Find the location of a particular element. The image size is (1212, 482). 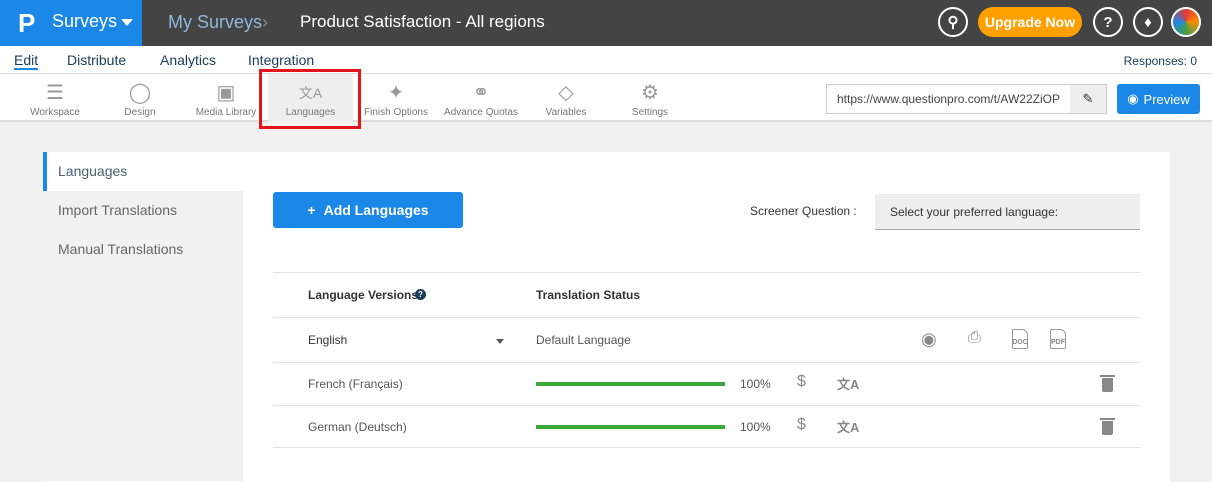

default-language-label: Default Language is located at coordinates (583, 340).